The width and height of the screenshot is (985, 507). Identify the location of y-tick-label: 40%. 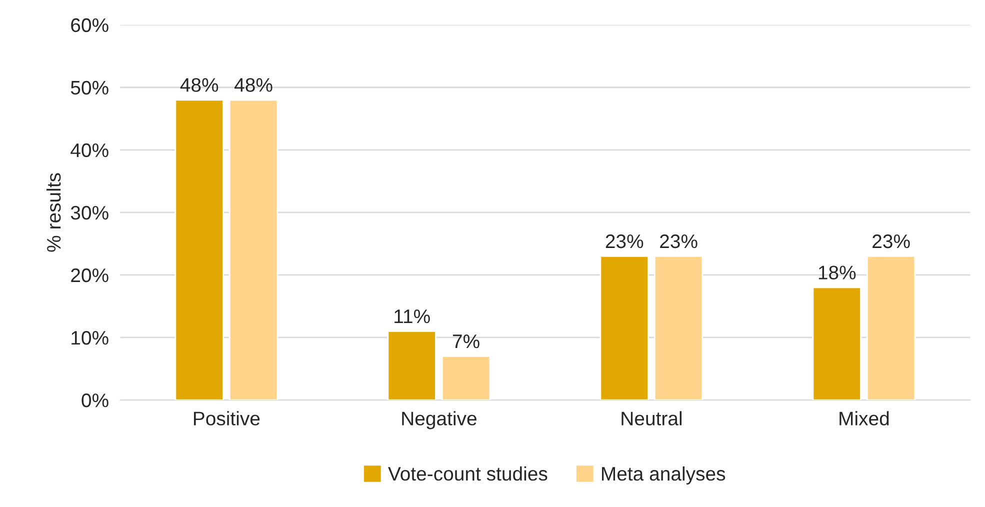
(89, 150).